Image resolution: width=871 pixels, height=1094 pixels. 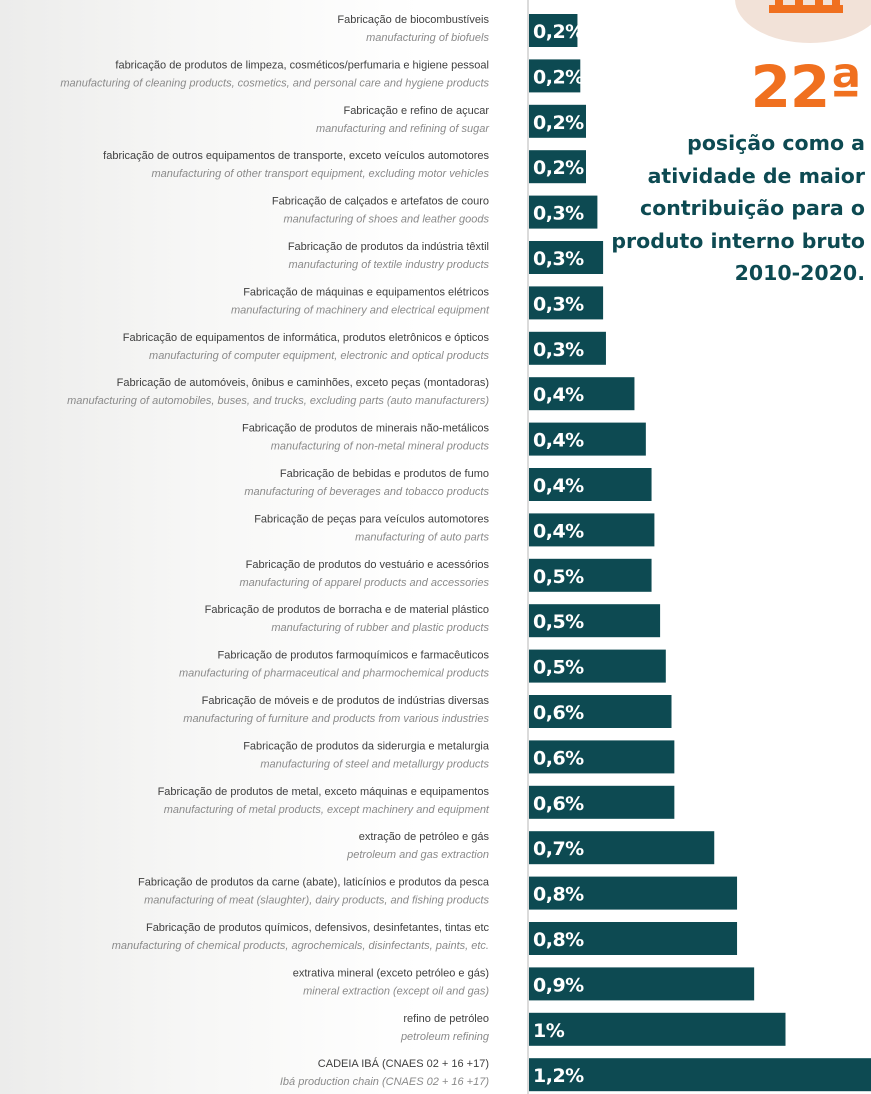 I want to click on category-label-en: manufacturing of shoes and leather goods, so click(x=387, y=220).